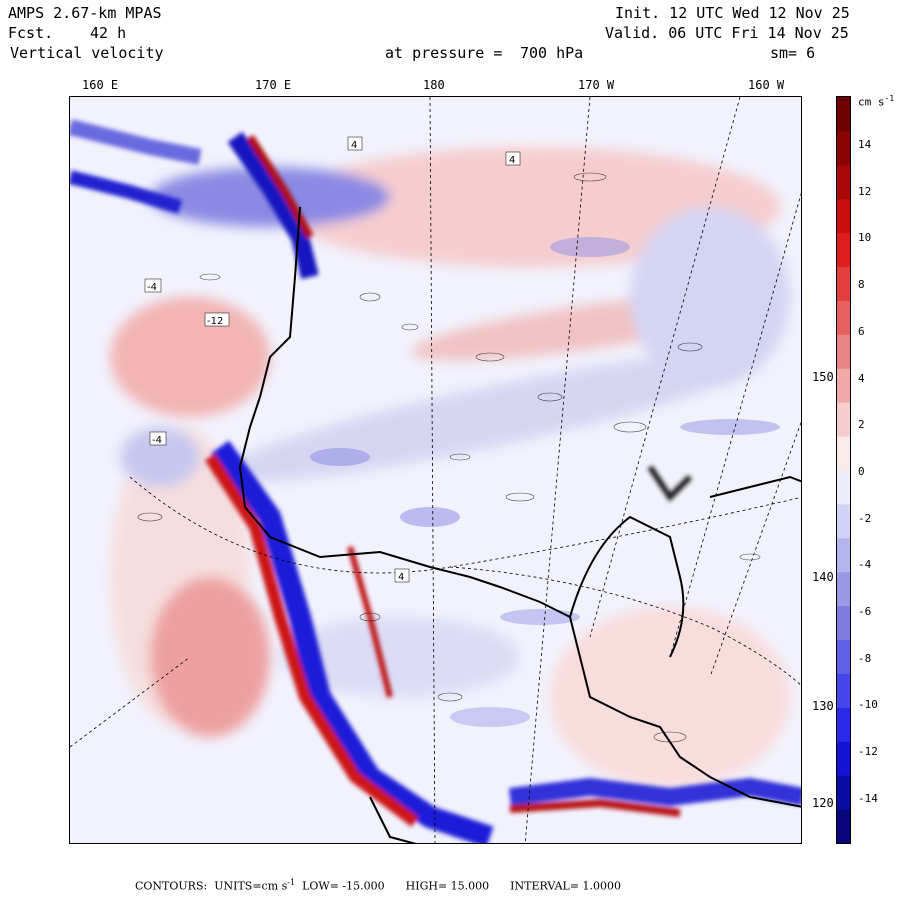 The width and height of the screenshot is (900, 900). What do you see at coordinates (865, 611) in the screenshot?
I see `colorbar-tick-label: -6` at bounding box center [865, 611].